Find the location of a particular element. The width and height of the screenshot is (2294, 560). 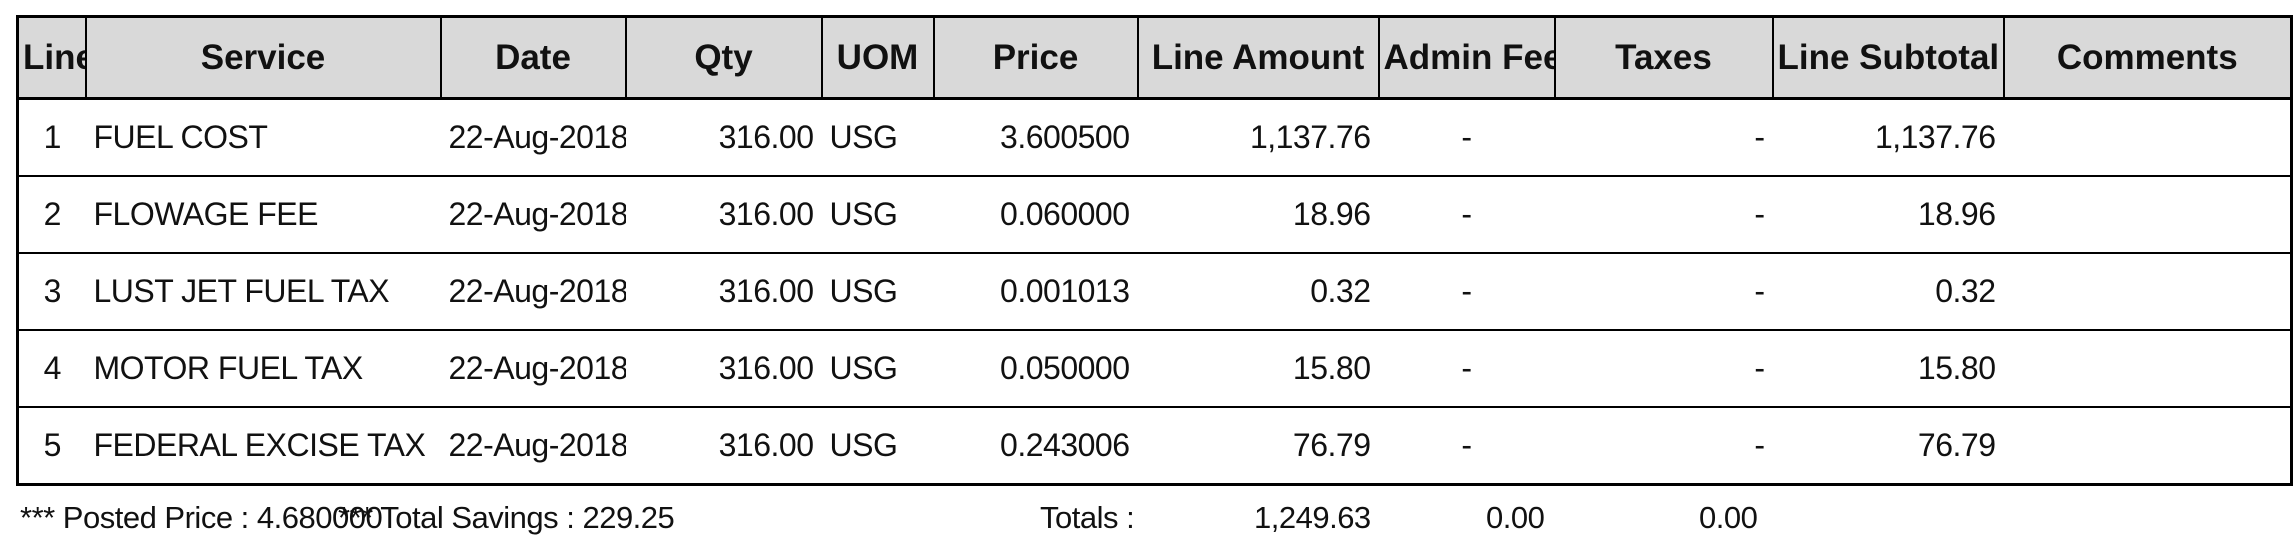

col-header-uom: UOM is located at coordinates (877, 58).